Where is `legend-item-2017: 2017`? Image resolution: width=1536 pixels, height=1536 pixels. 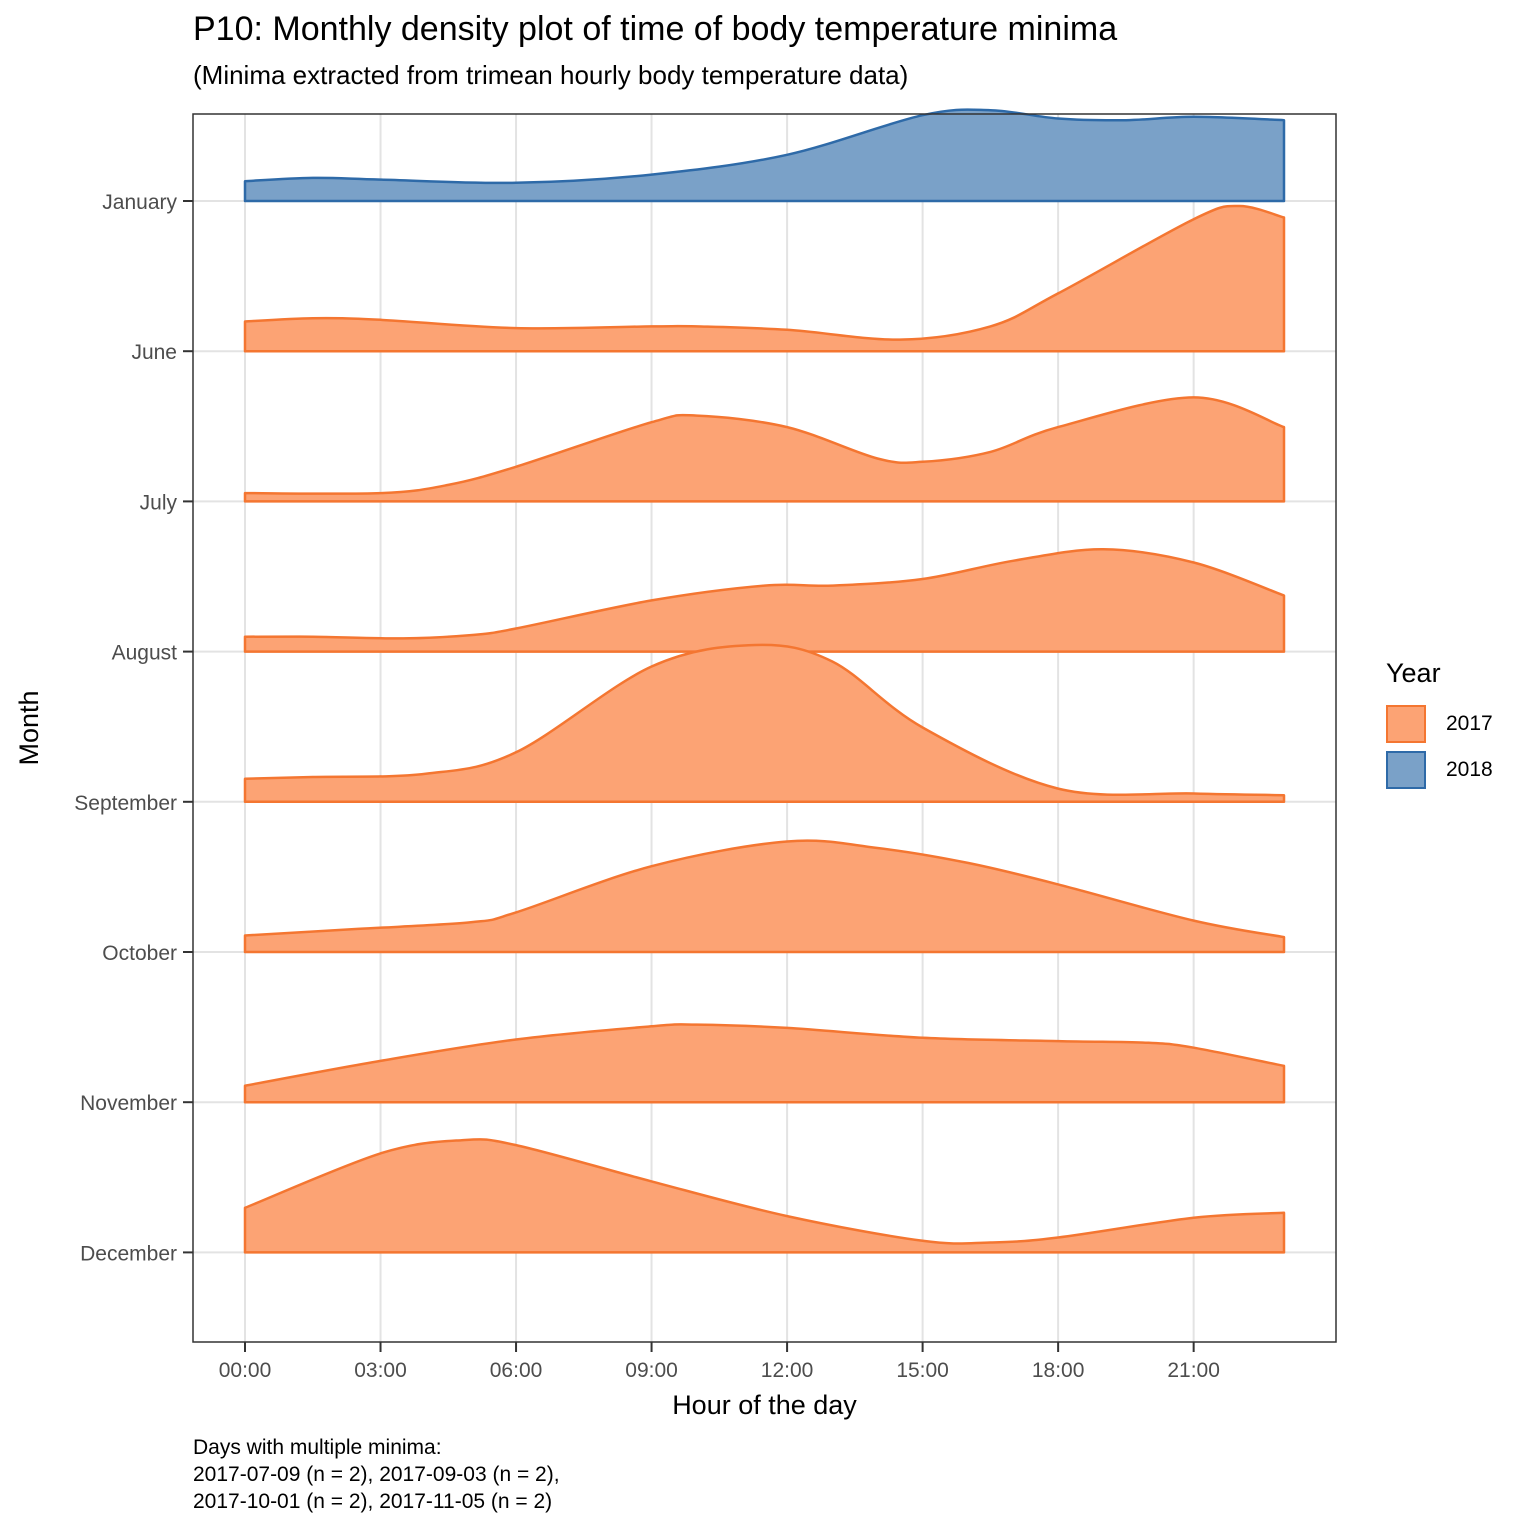 legend-item-2017: 2017 is located at coordinates (1439, 724).